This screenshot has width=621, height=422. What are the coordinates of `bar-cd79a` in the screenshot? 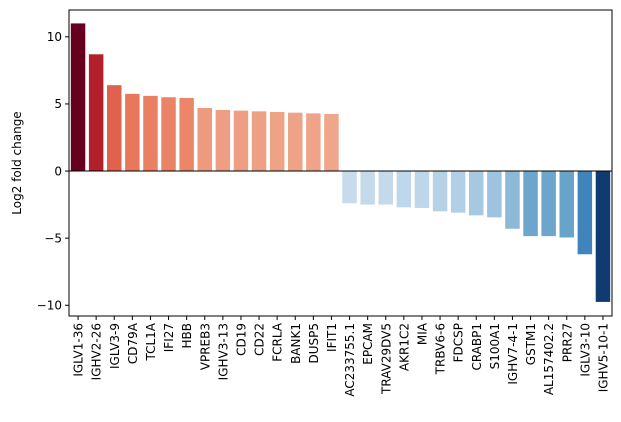 It's located at (132, 132).